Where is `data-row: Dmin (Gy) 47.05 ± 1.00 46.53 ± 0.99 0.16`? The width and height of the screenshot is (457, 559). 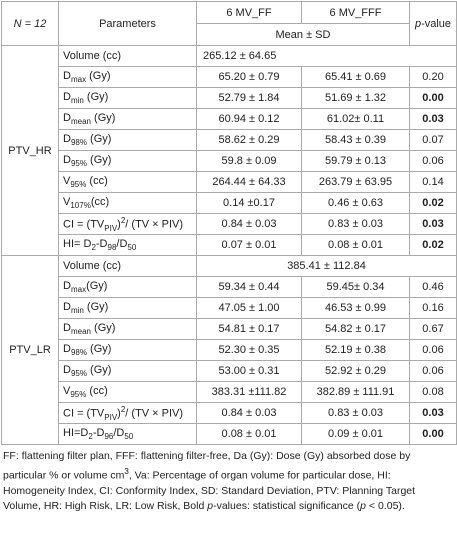 data-row: Dmin (Gy) 47.05 ± 1.00 46.53 ± 0.99 0.16 is located at coordinates (229, 308).